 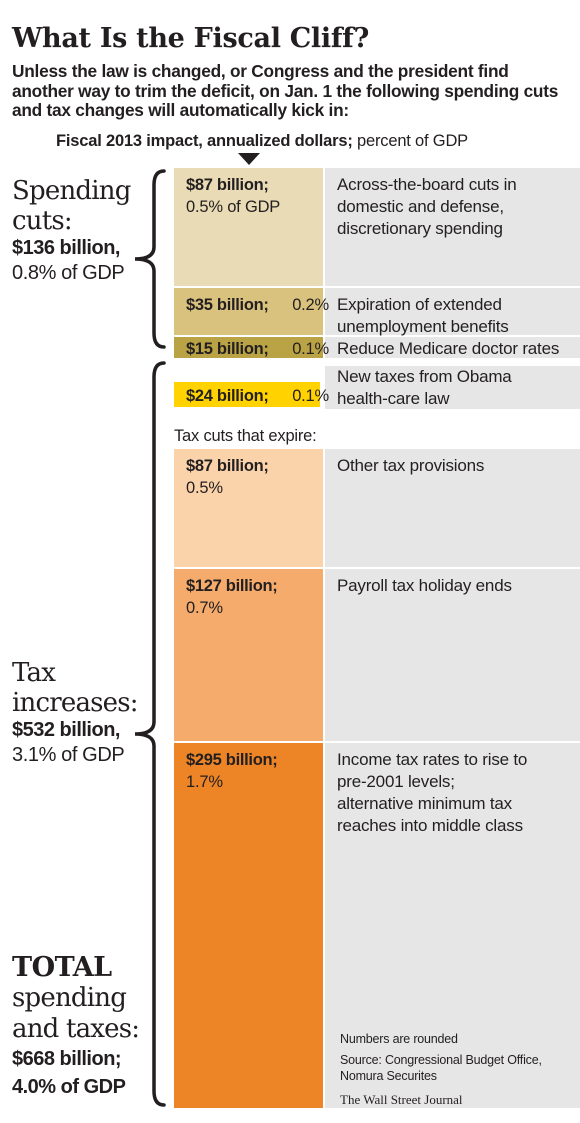 I want to click on segment-value-3: $15 billion;, so click(x=227, y=349).